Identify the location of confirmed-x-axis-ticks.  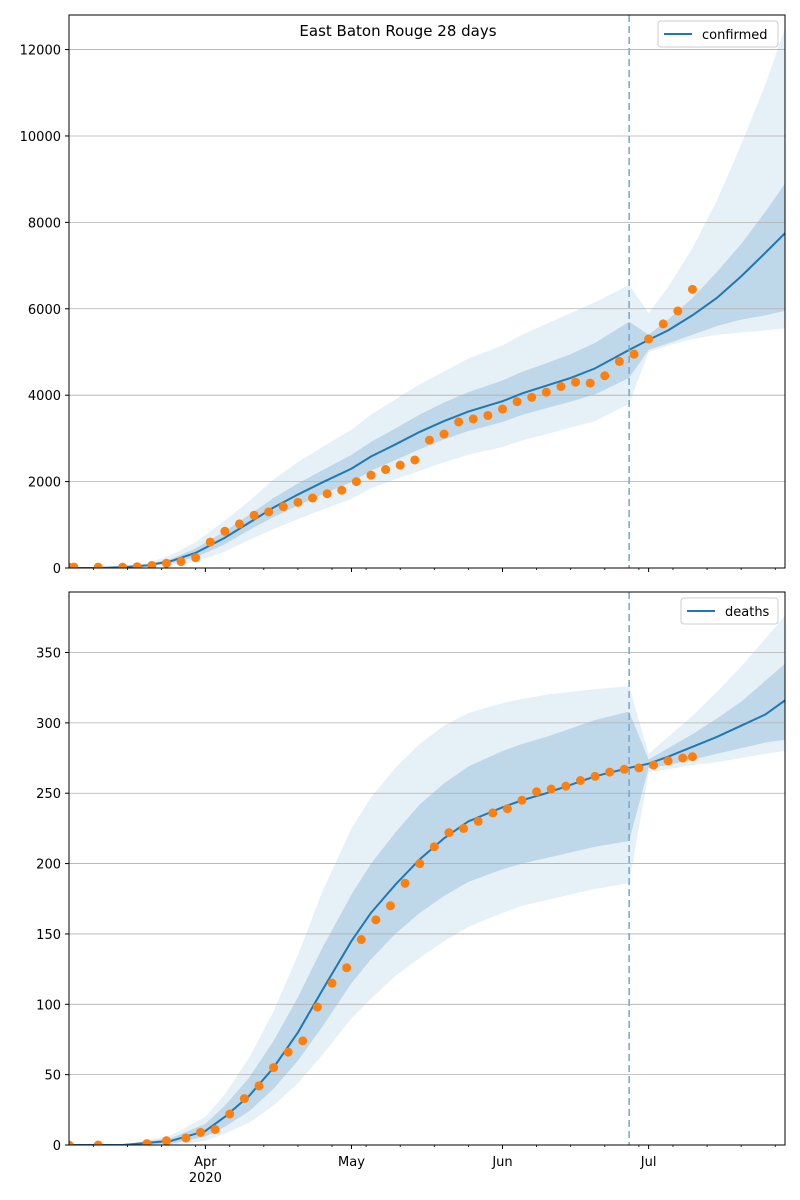
(434, 570).